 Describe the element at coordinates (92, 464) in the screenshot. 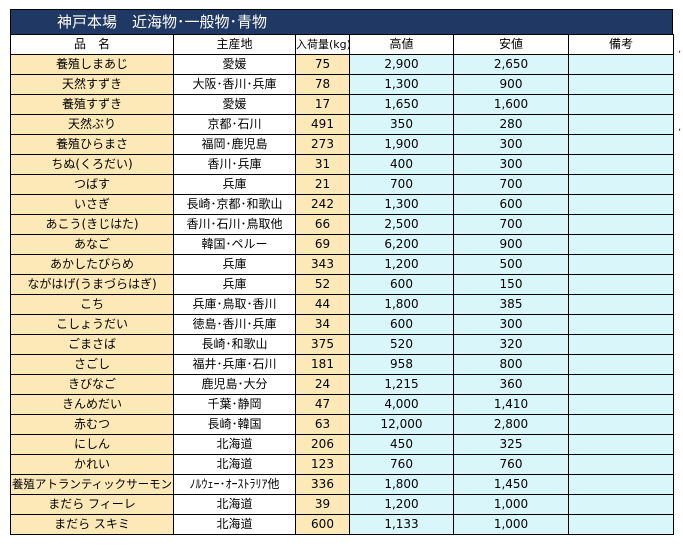

I see `cell-name: かれい` at that location.